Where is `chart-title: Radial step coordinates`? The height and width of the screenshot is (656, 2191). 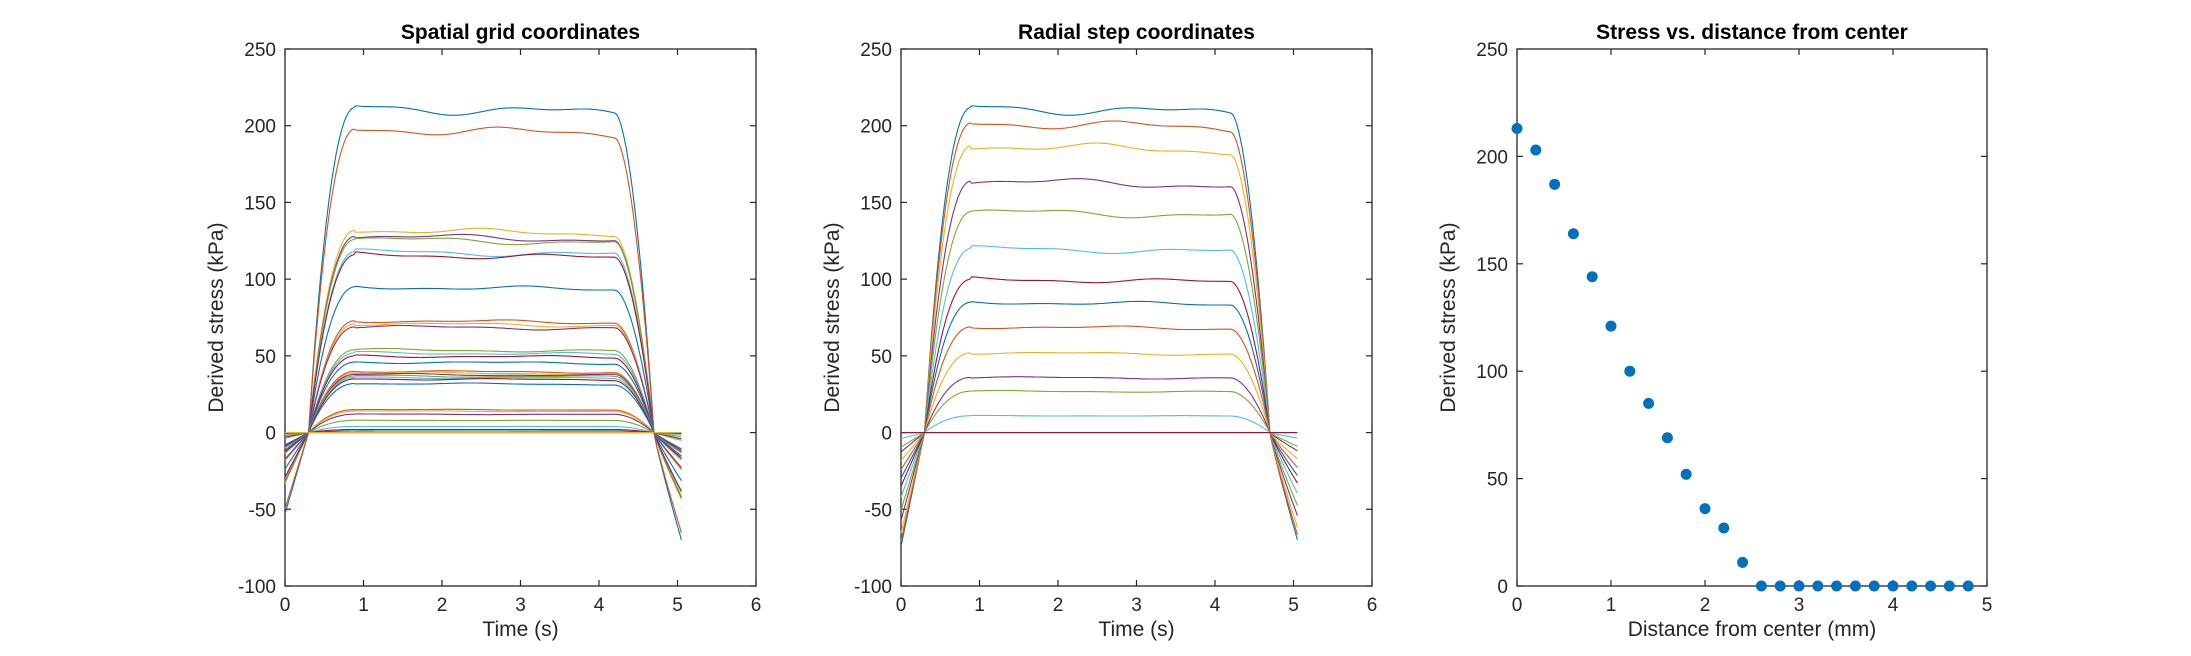 chart-title: Radial step coordinates is located at coordinates (1136, 32).